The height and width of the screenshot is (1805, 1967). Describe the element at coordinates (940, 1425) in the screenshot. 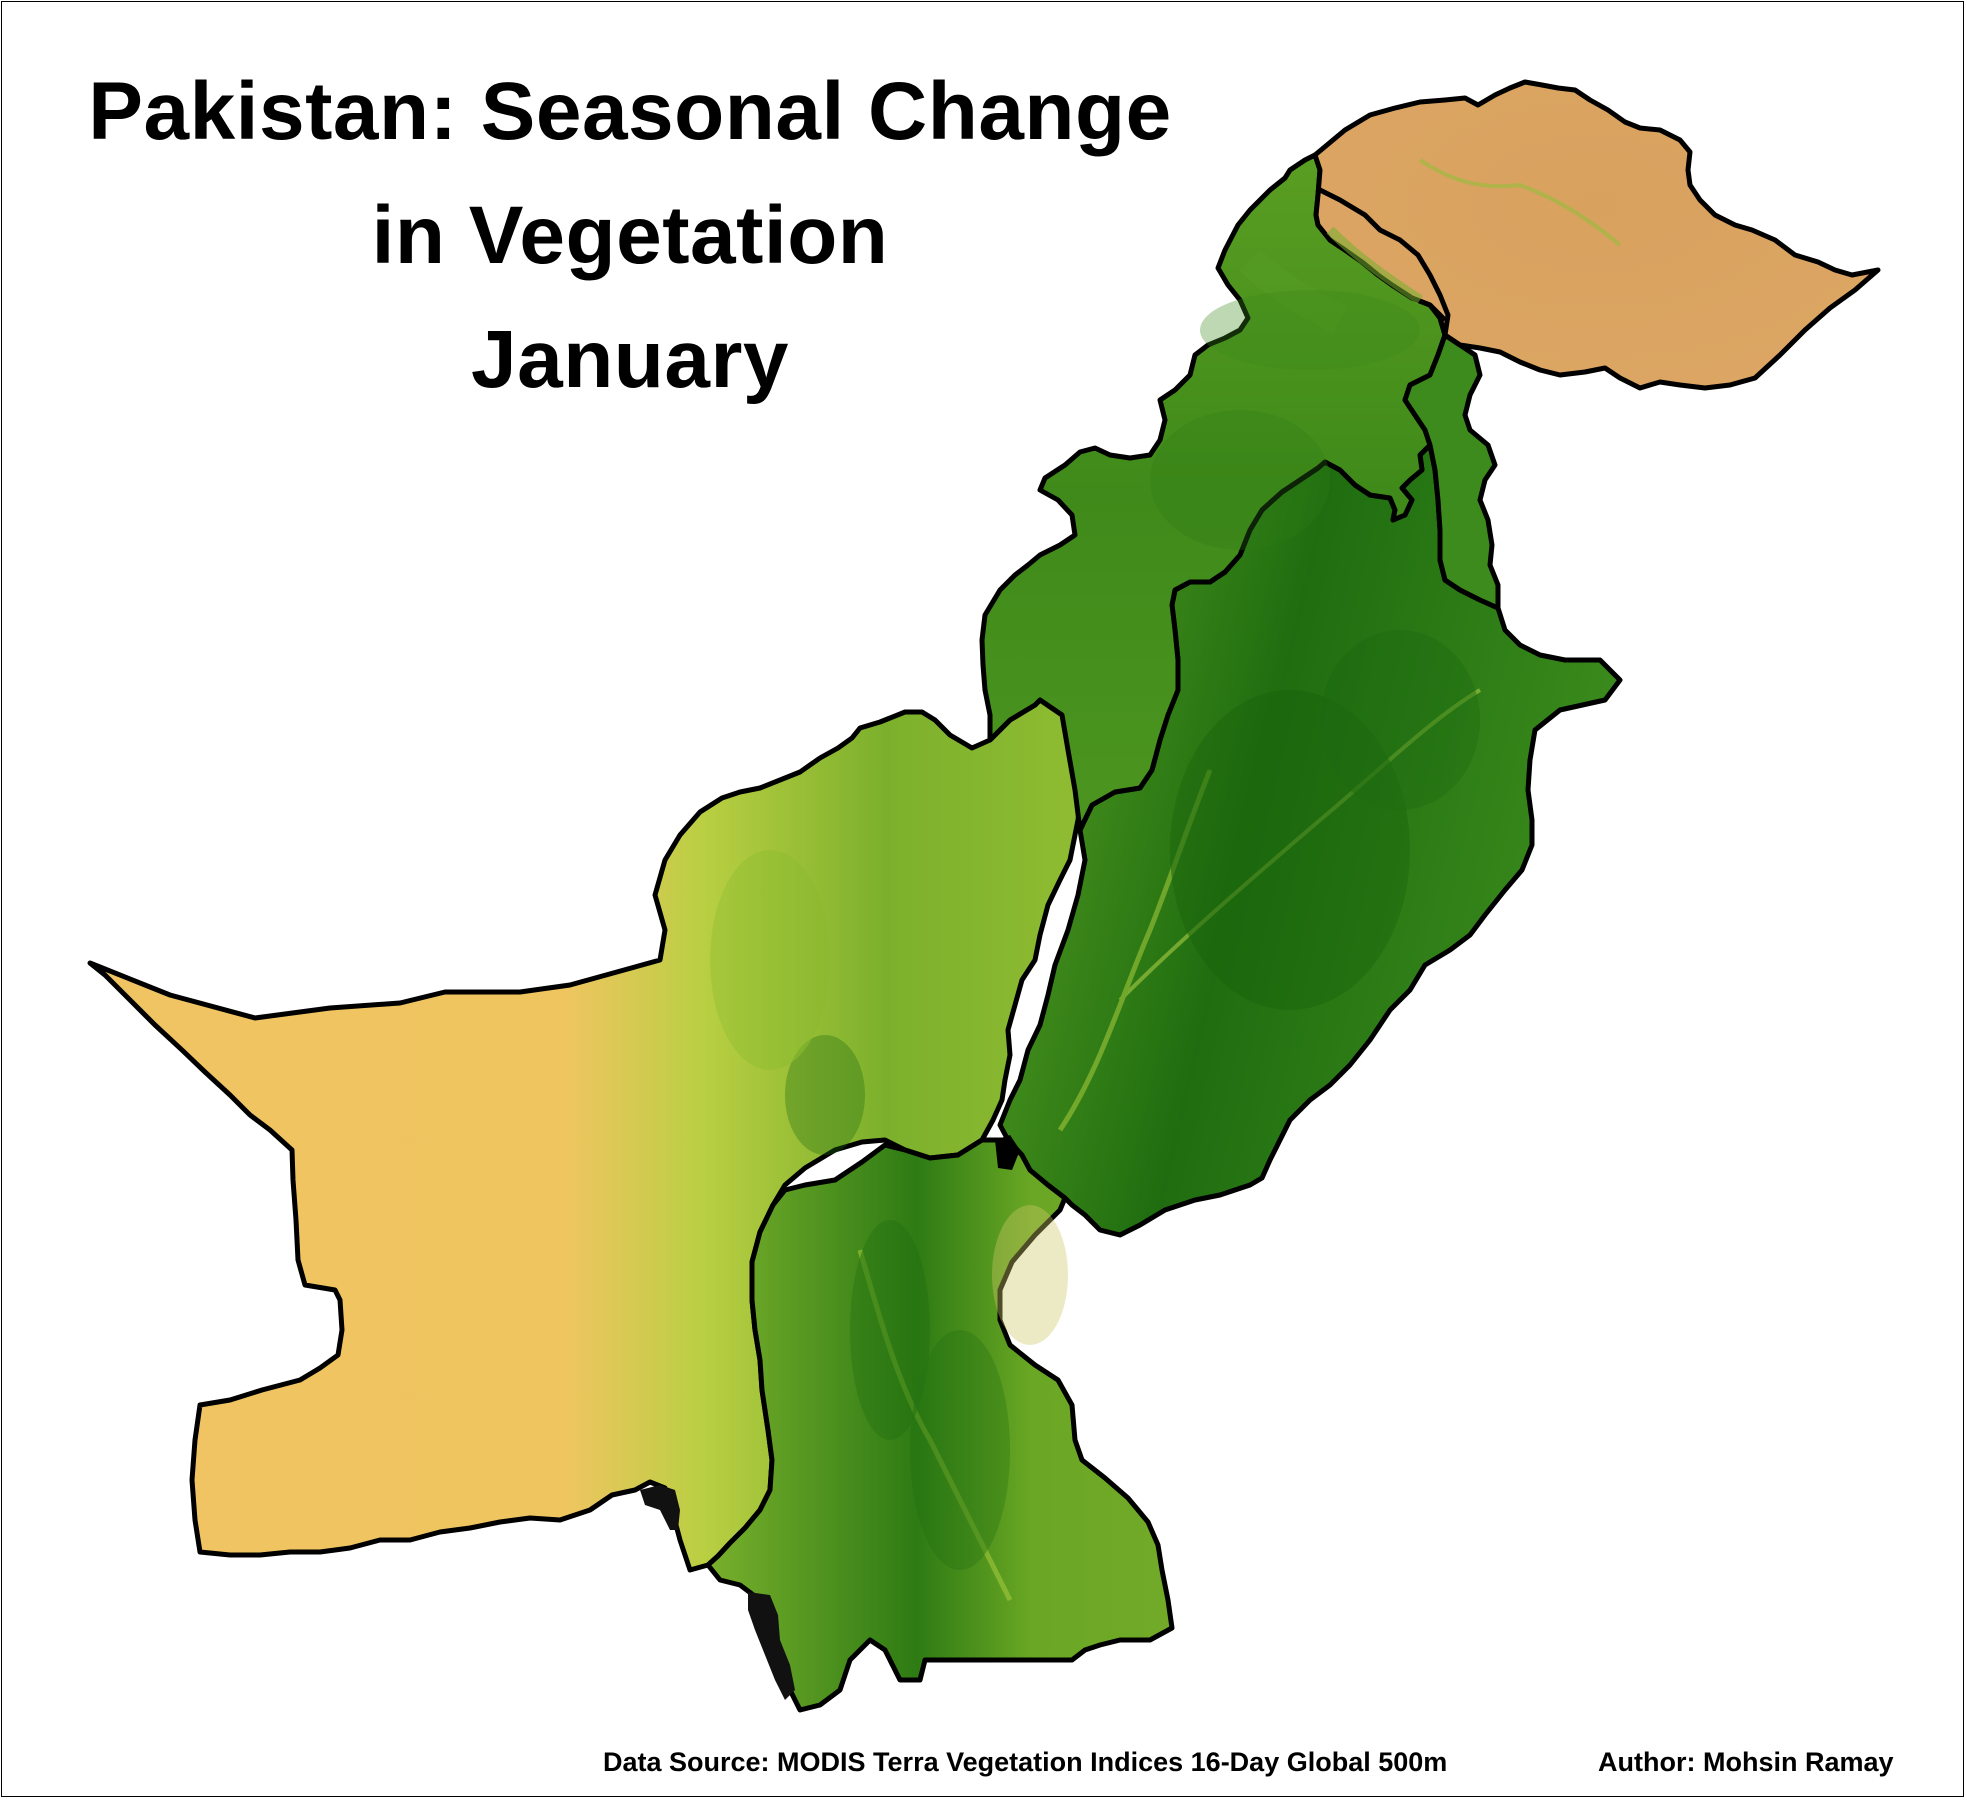

I see `region-sindh` at that location.